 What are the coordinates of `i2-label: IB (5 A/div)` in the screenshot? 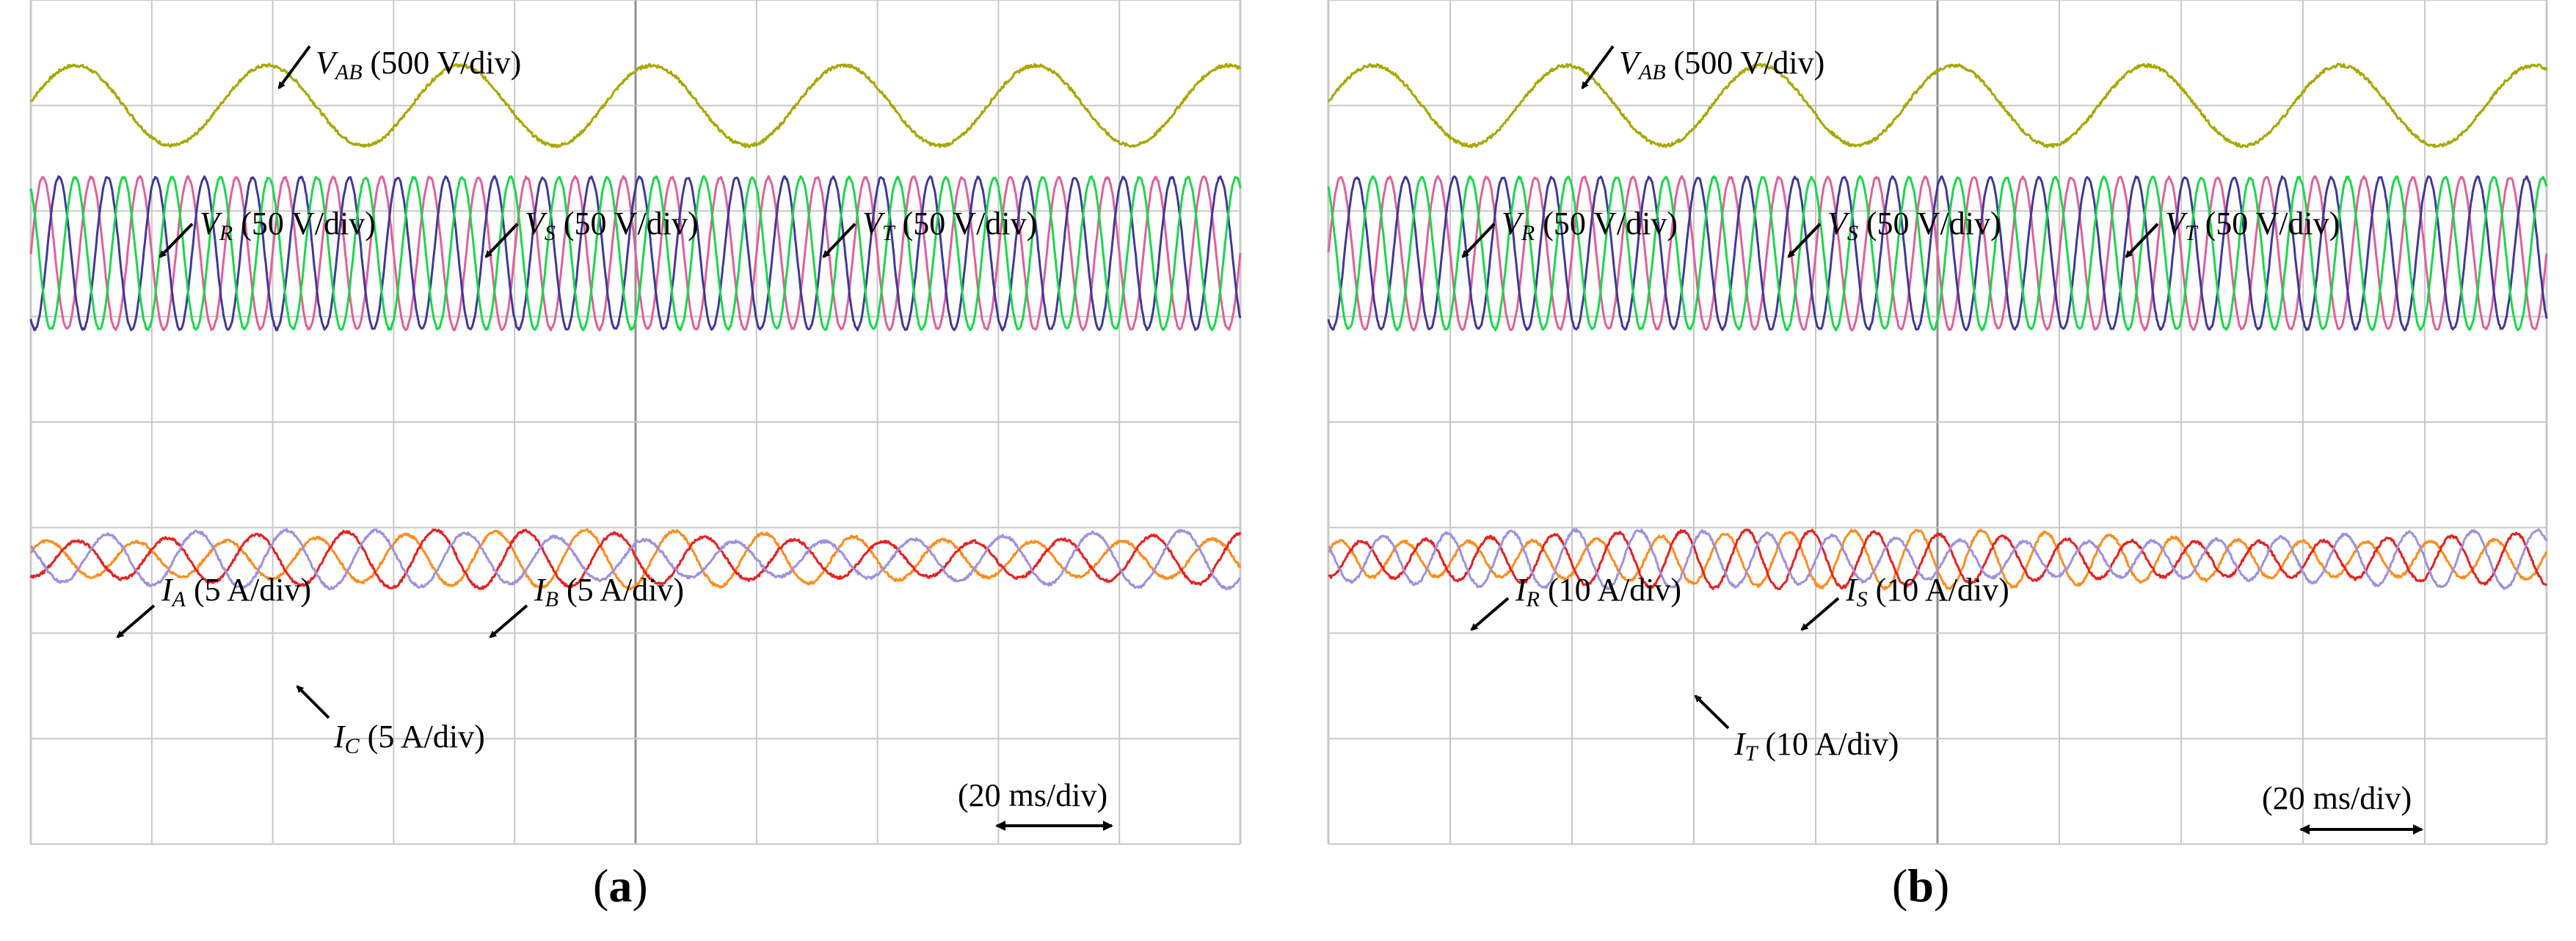 It's located at (609, 591).